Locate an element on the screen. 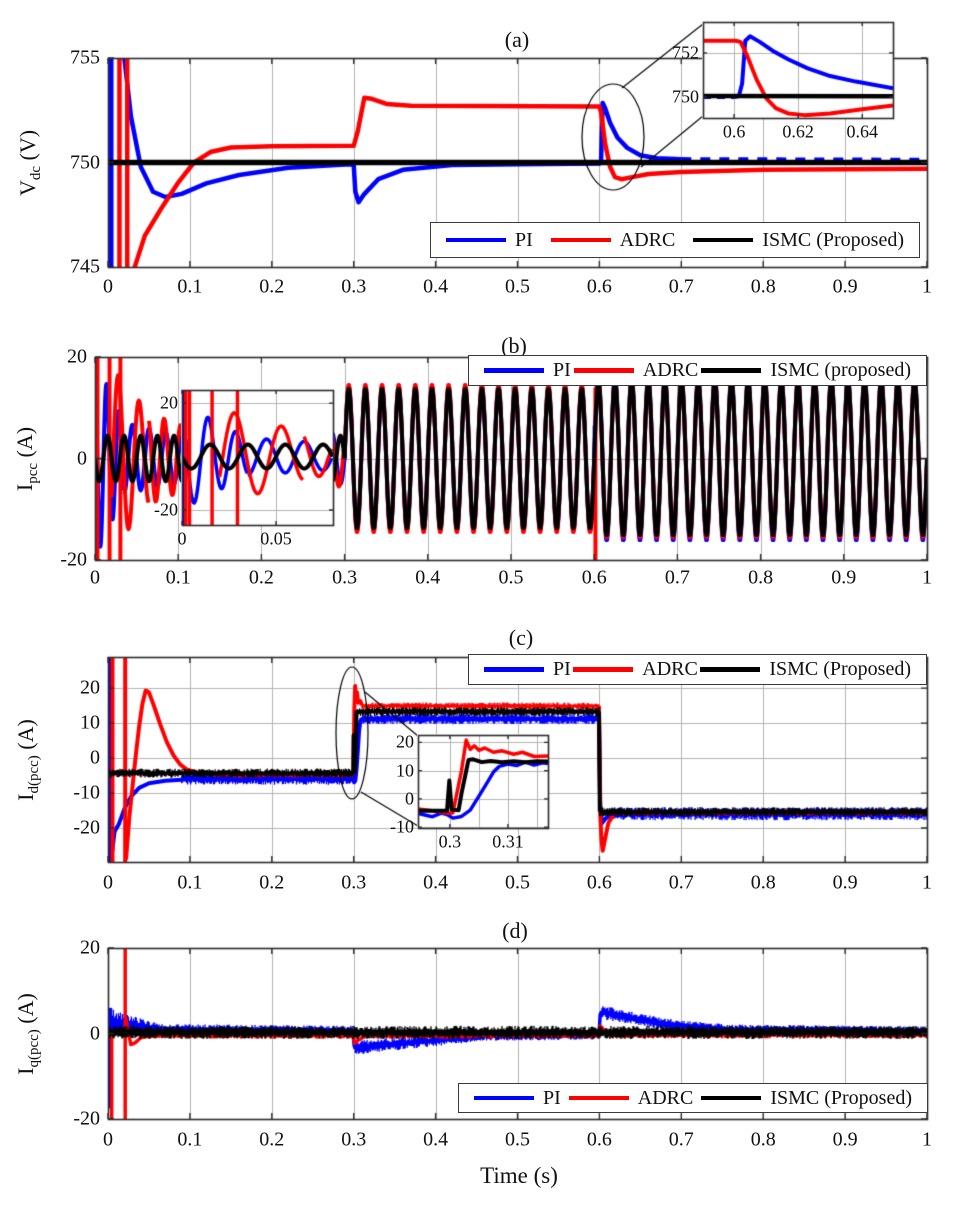 The height and width of the screenshot is (1220, 970). subplot-c-title: (c) is located at coordinates (521, 637).